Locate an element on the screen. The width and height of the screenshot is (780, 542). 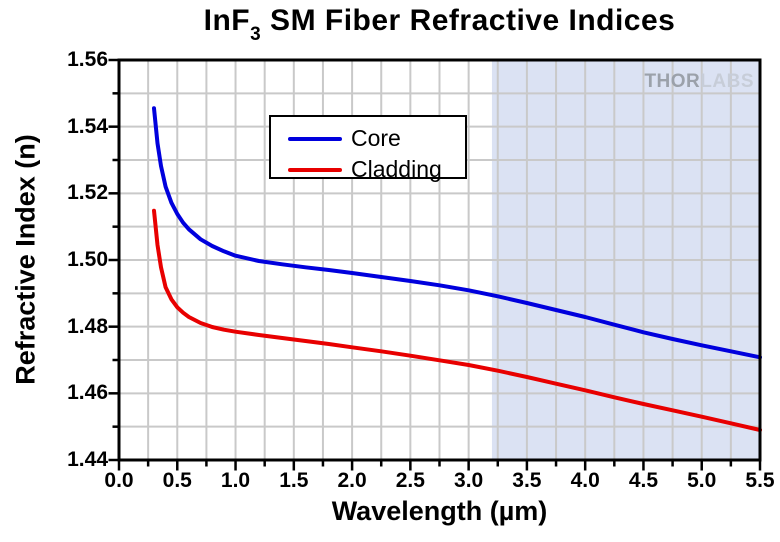
y-tick-label: 1.52 is located at coordinates (87, 193).